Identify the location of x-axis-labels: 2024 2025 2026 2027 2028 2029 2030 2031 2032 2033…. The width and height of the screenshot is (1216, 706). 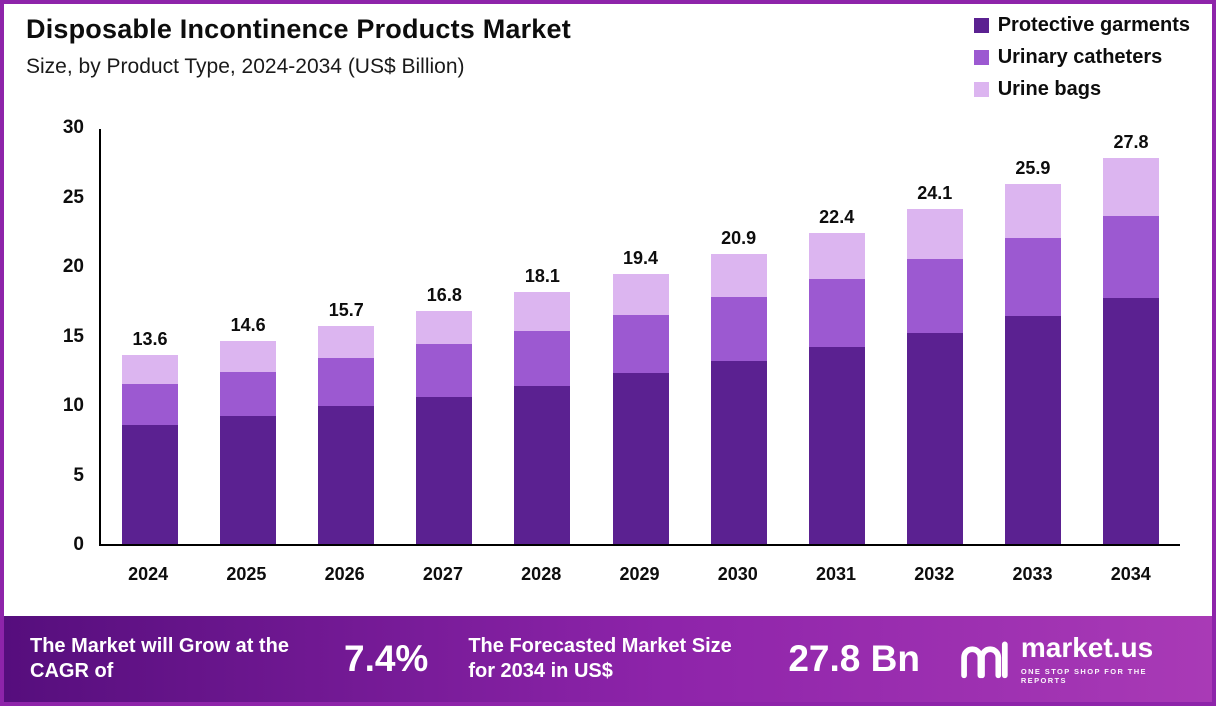
(639, 574).